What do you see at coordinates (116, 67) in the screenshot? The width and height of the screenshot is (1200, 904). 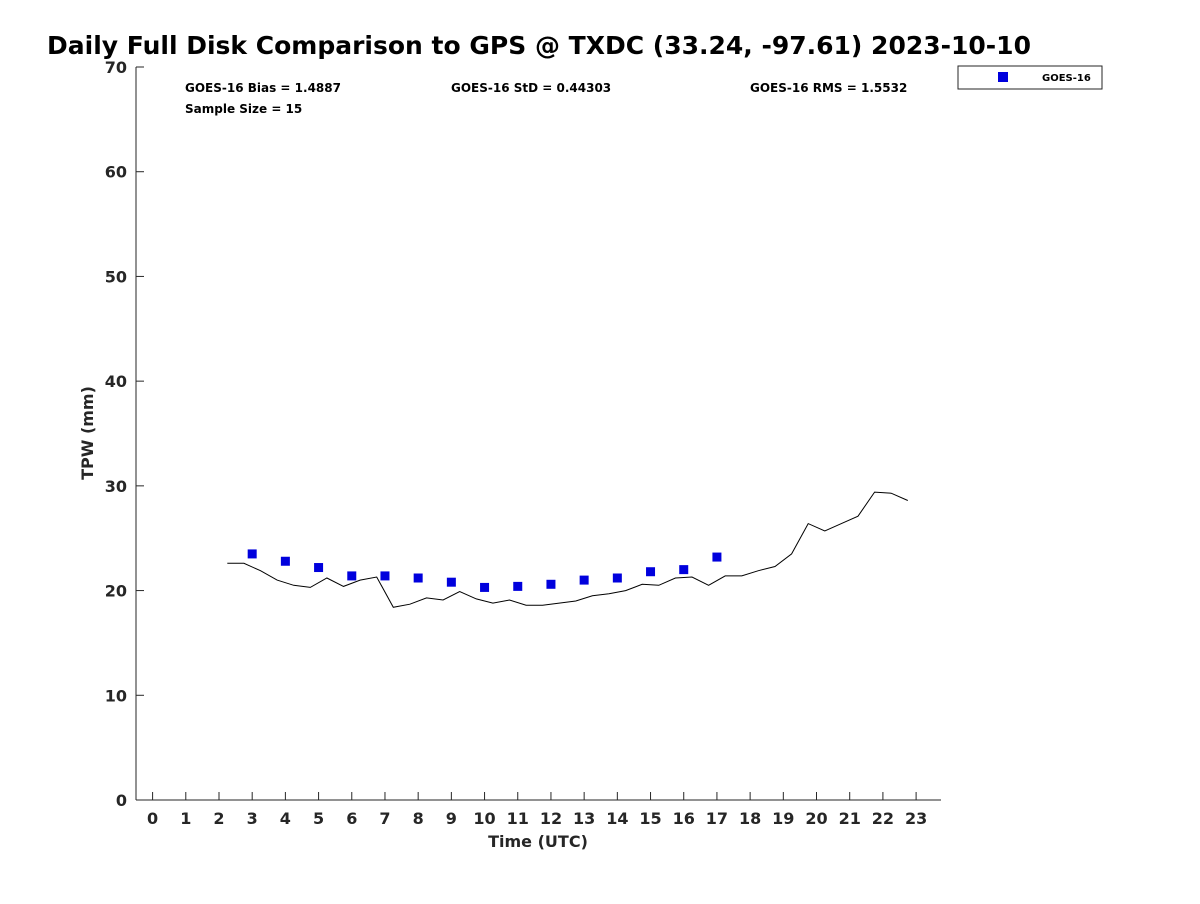 I see `y-tick-label: 70` at bounding box center [116, 67].